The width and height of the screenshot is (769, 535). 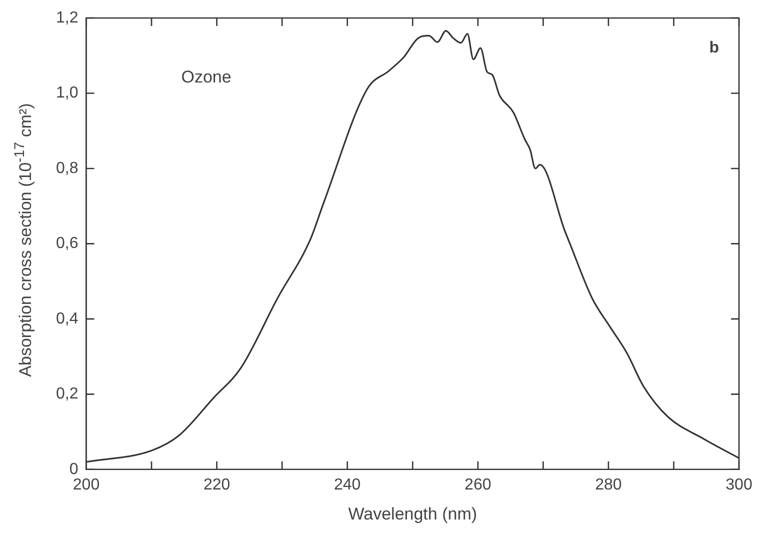 I want to click on y-tick-label: 0,8, so click(x=67, y=168).